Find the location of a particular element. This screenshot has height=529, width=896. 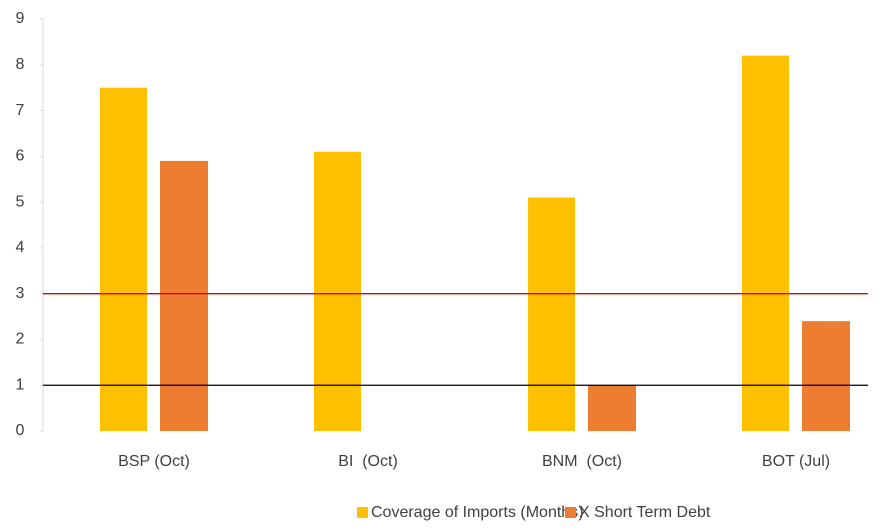

y-tick-label: 3 is located at coordinates (20, 293).